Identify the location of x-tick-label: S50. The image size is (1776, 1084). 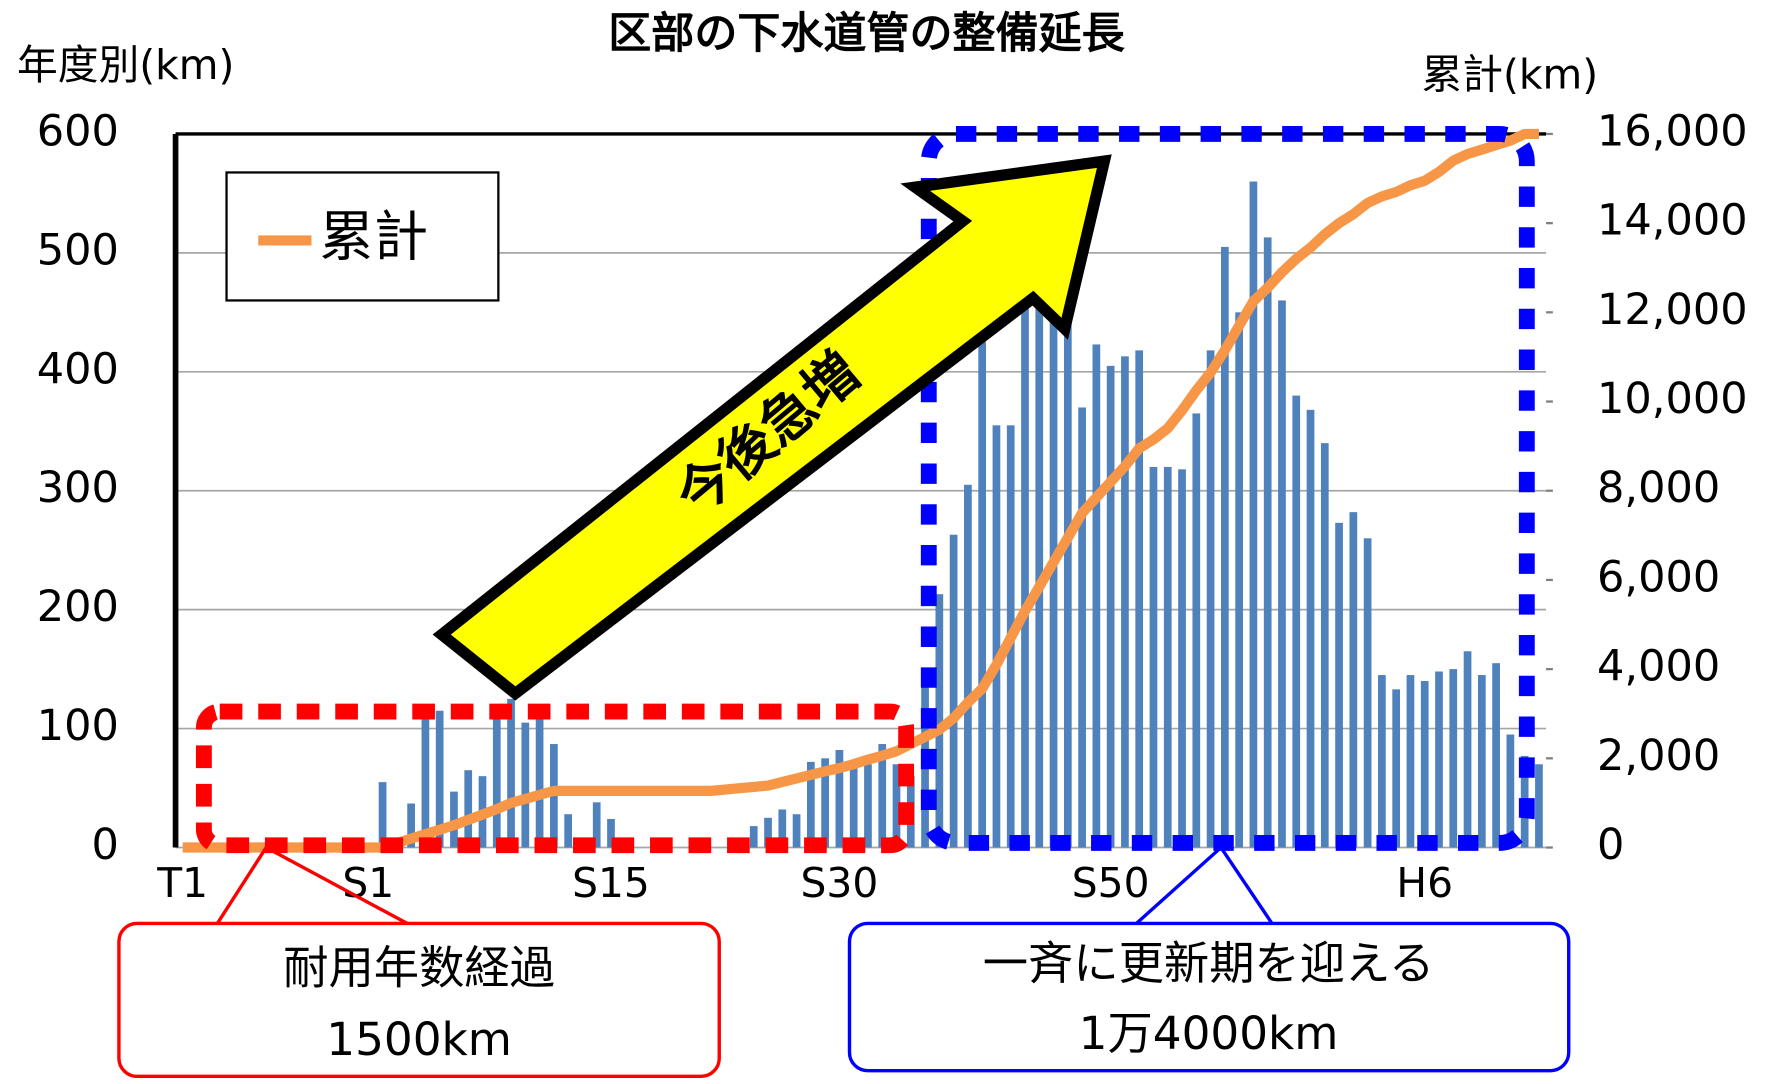
(1111, 883).